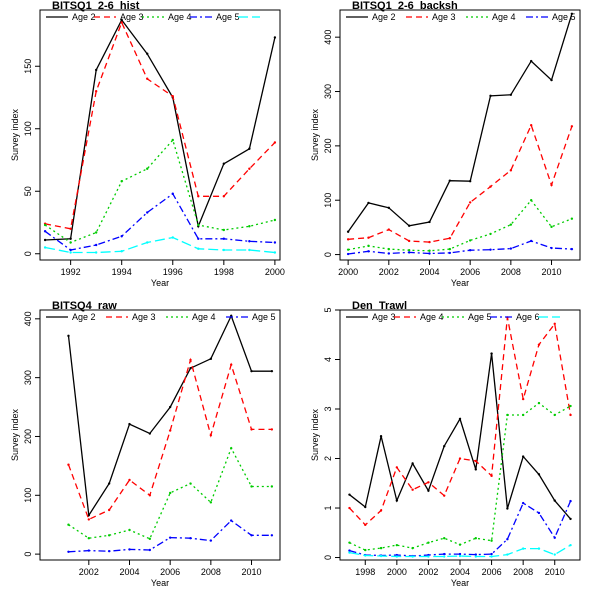 This screenshot has height=600, width=600. Describe the element at coordinates (28, 128) in the screenshot. I see `y-tick-label: 100` at that location.